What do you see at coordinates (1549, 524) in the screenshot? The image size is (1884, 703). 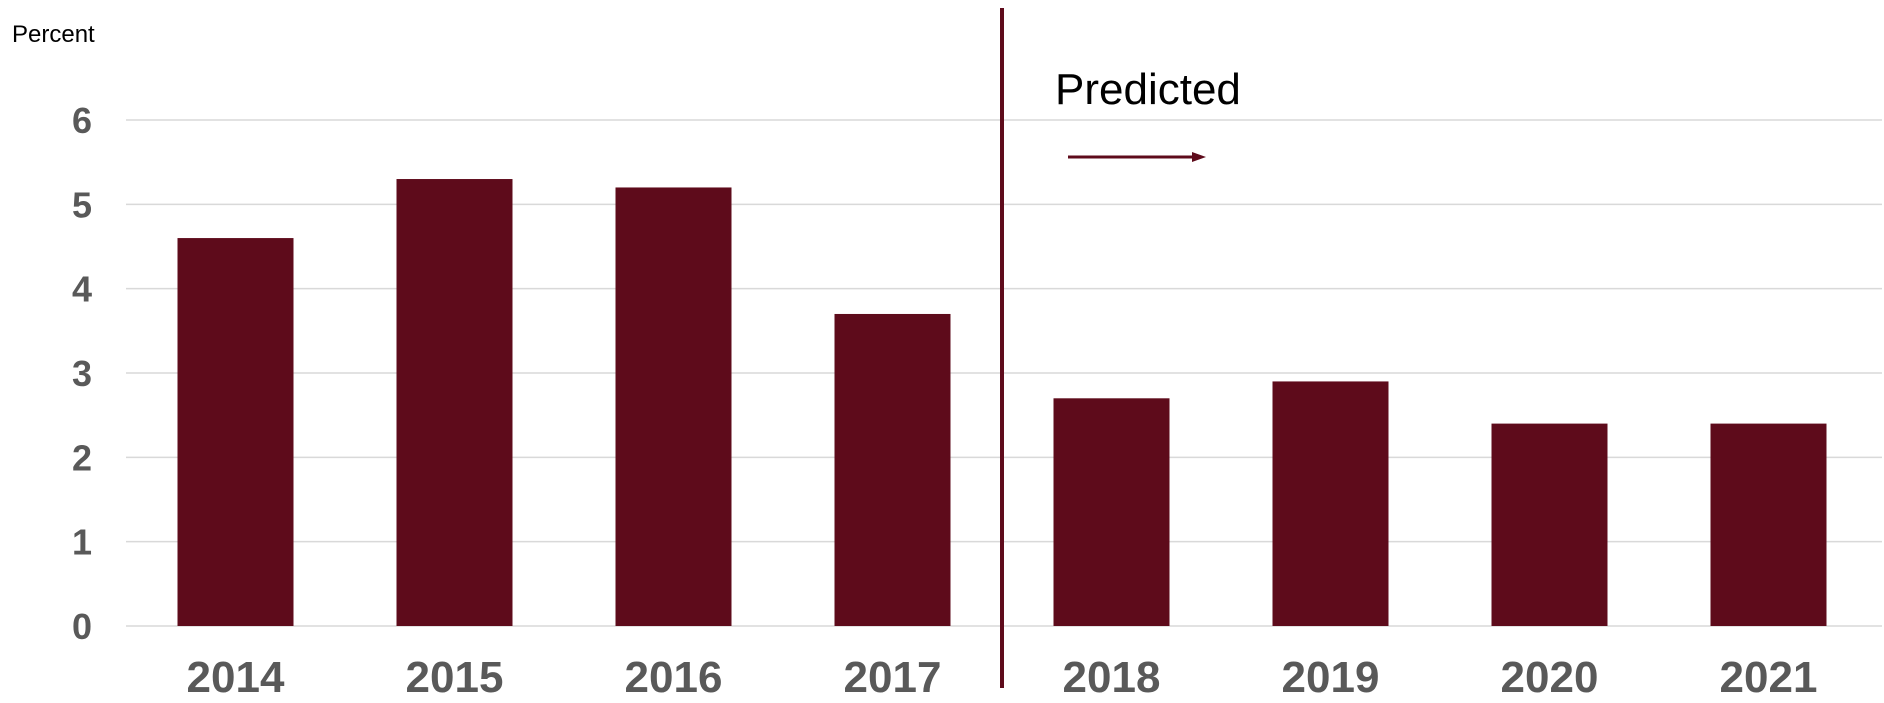 I see `bar-2020` at bounding box center [1549, 524].